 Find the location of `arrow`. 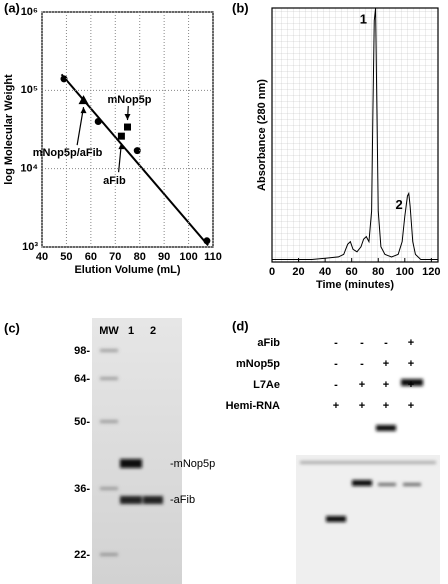

arrow is located at coordinates (80, 126).